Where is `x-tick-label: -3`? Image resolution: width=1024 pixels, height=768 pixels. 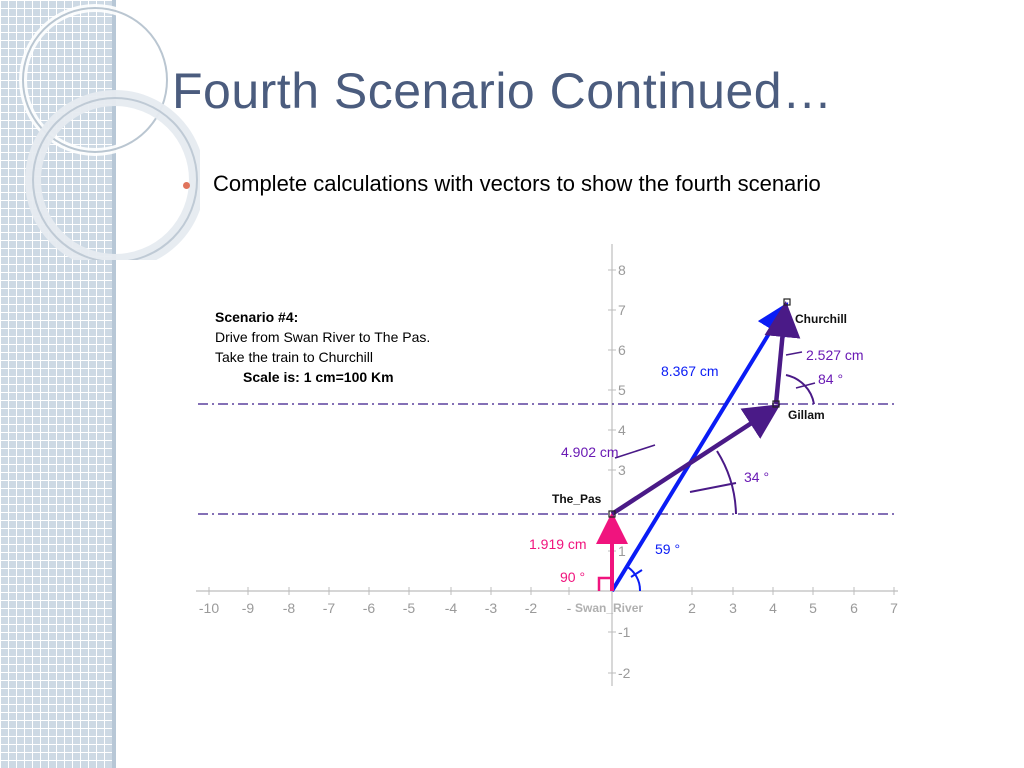
x-tick-label: -3 is located at coordinates (491, 608).